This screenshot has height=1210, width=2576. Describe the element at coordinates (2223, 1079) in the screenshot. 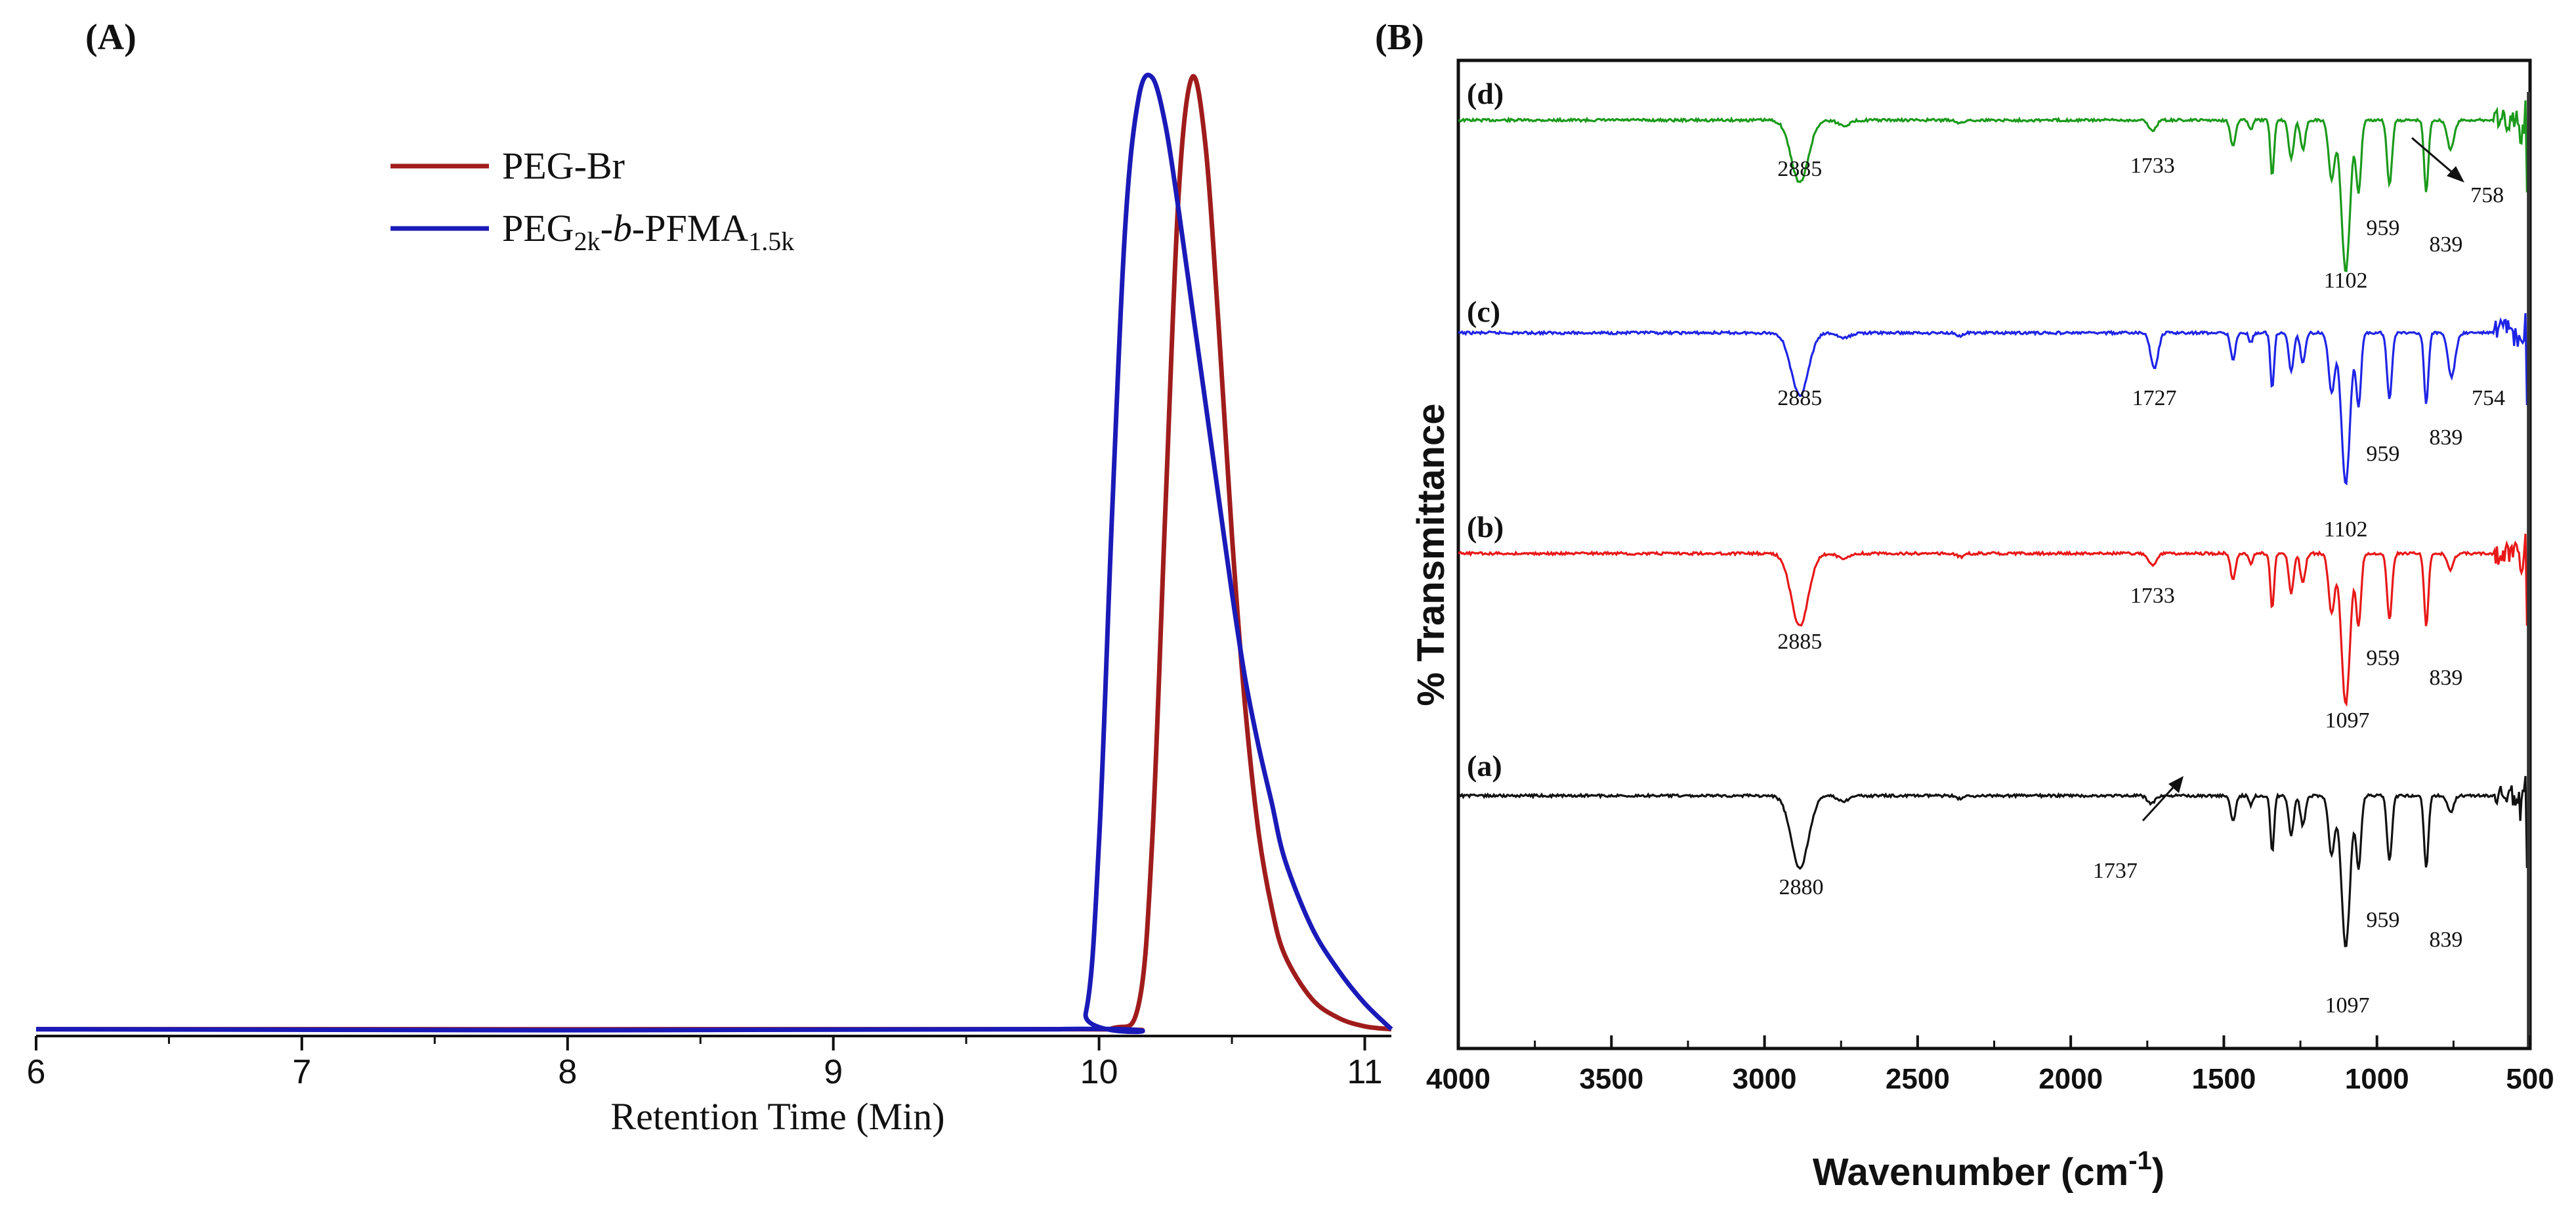

I see `x-tick-label: 1500` at that location.